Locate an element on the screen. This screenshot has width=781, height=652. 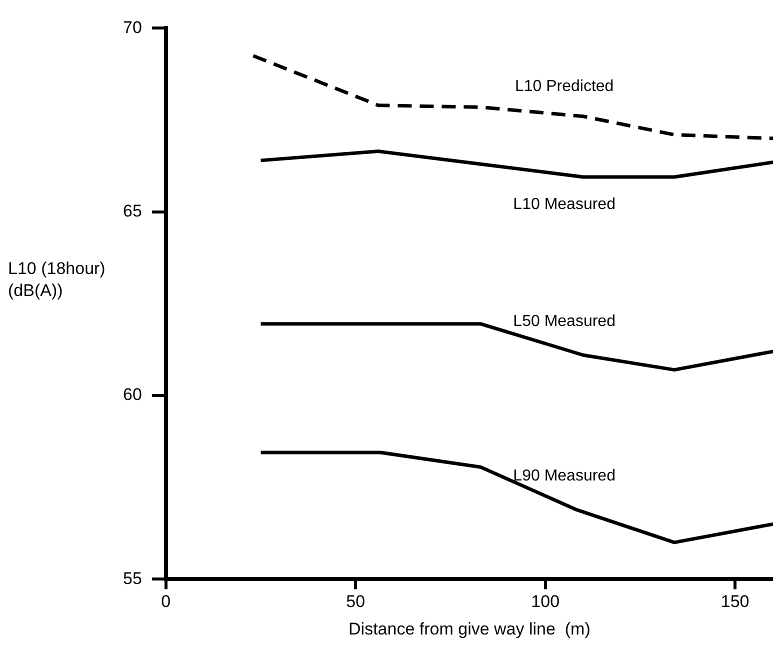
y-tick-label: 70 is located at coordinates (132, 27).